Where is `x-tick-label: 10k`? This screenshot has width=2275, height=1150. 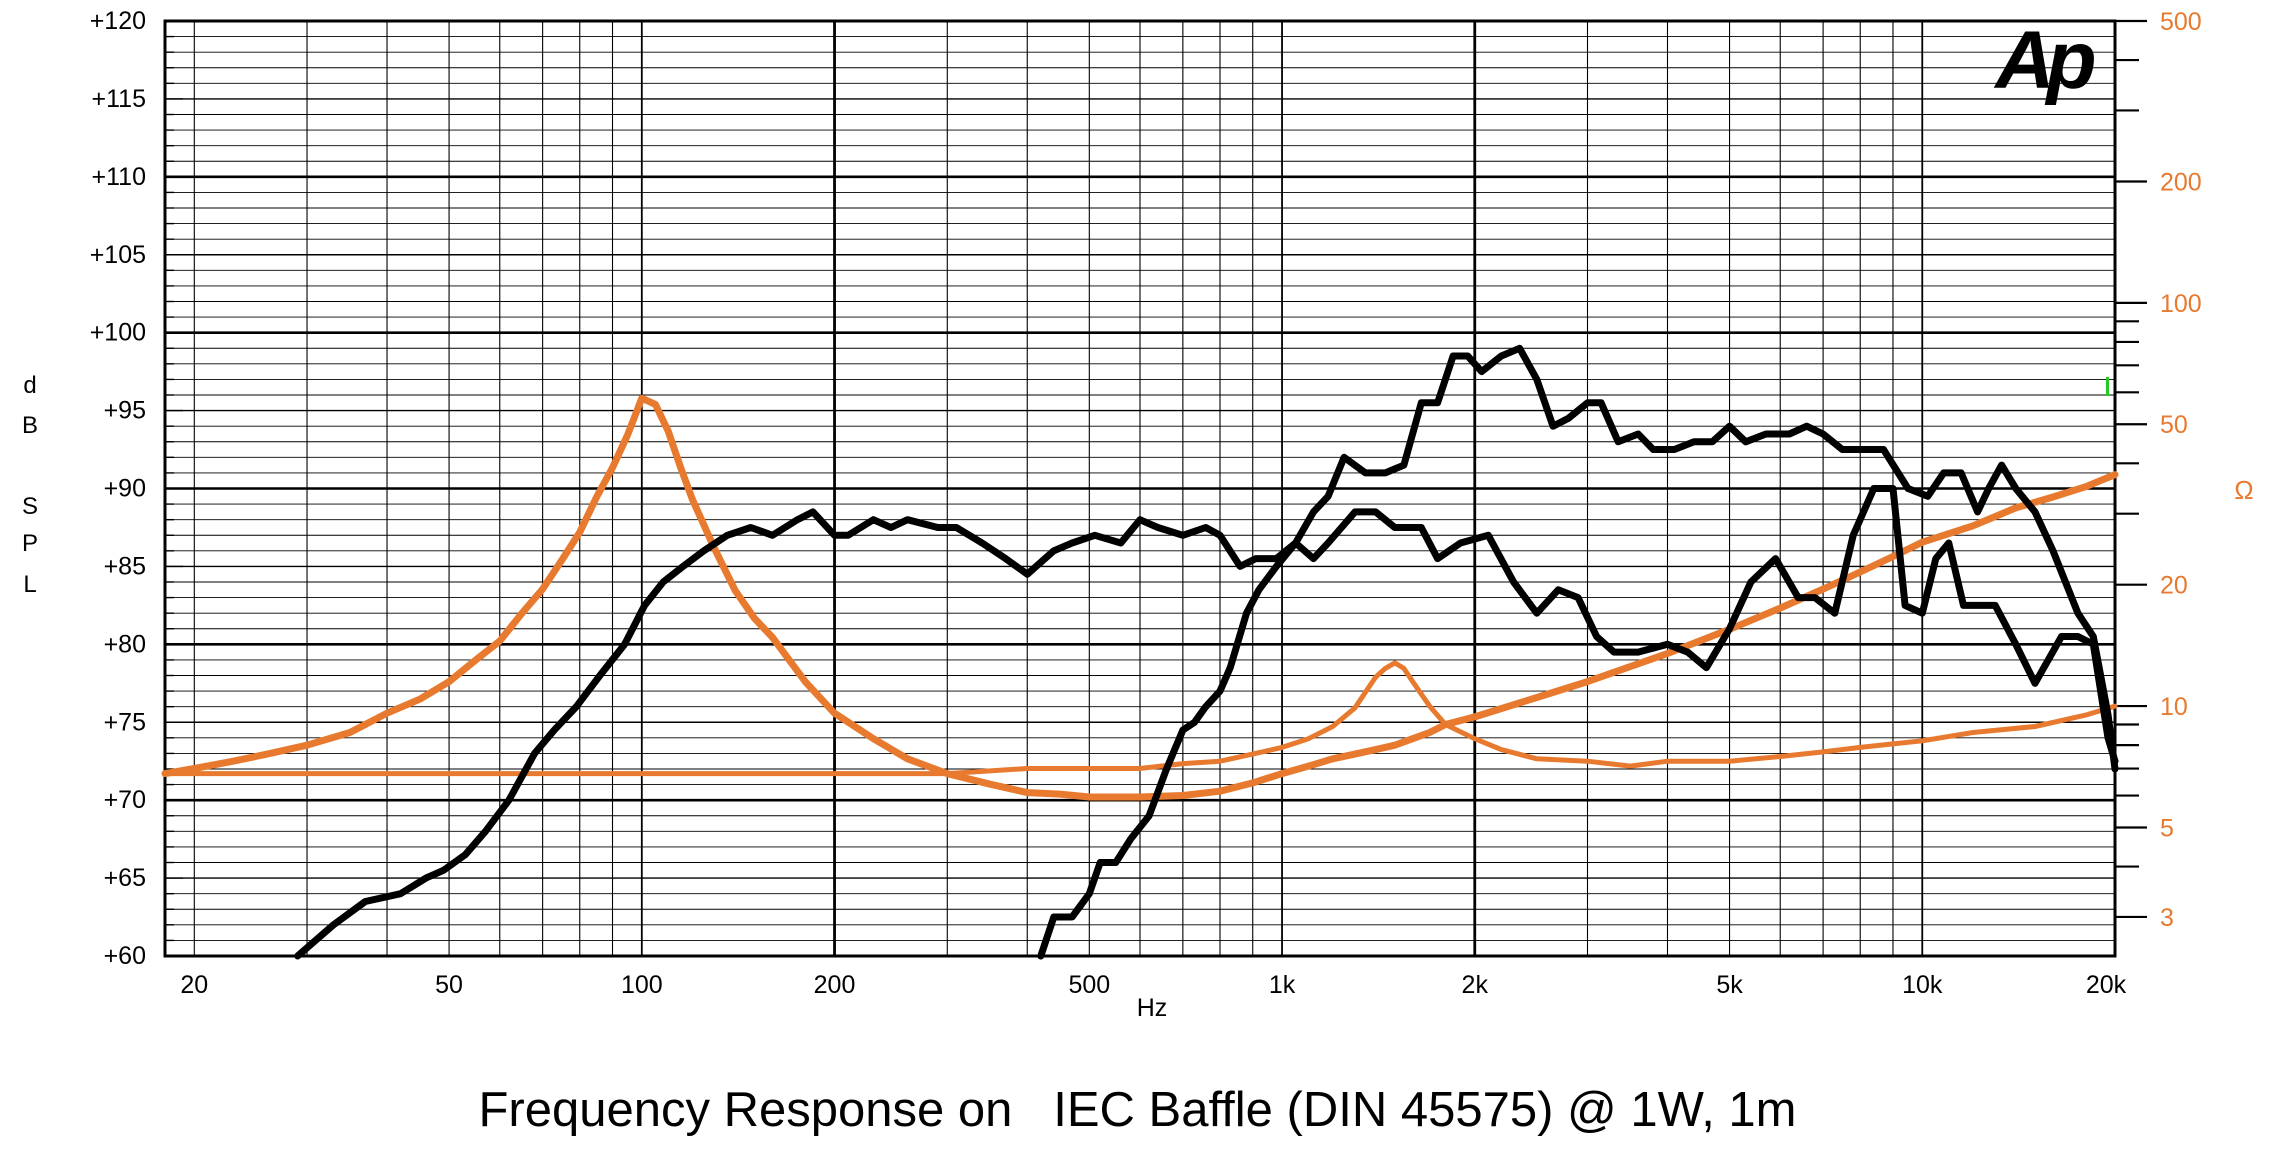
x-tick-label: 10k is located at coordinates (1922, 985).